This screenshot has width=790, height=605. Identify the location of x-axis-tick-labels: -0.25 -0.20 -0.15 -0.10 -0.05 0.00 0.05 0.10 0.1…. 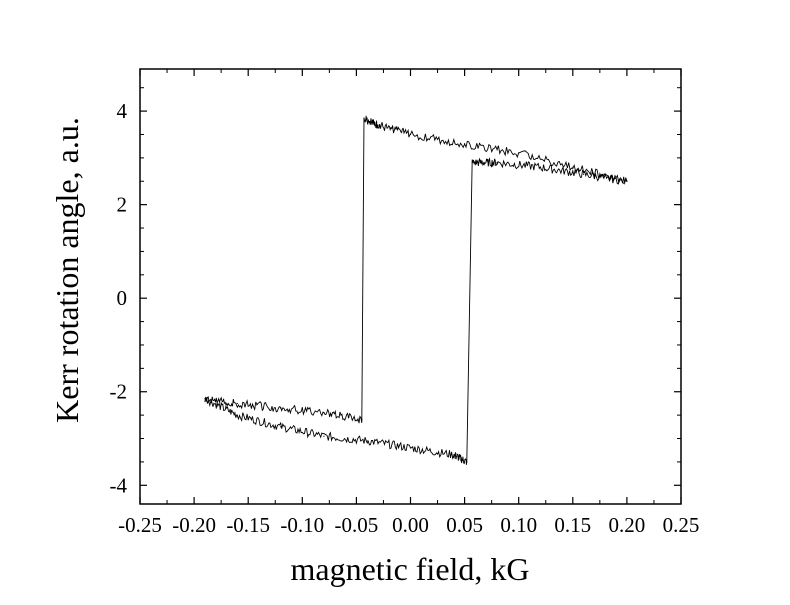
(408, 525).